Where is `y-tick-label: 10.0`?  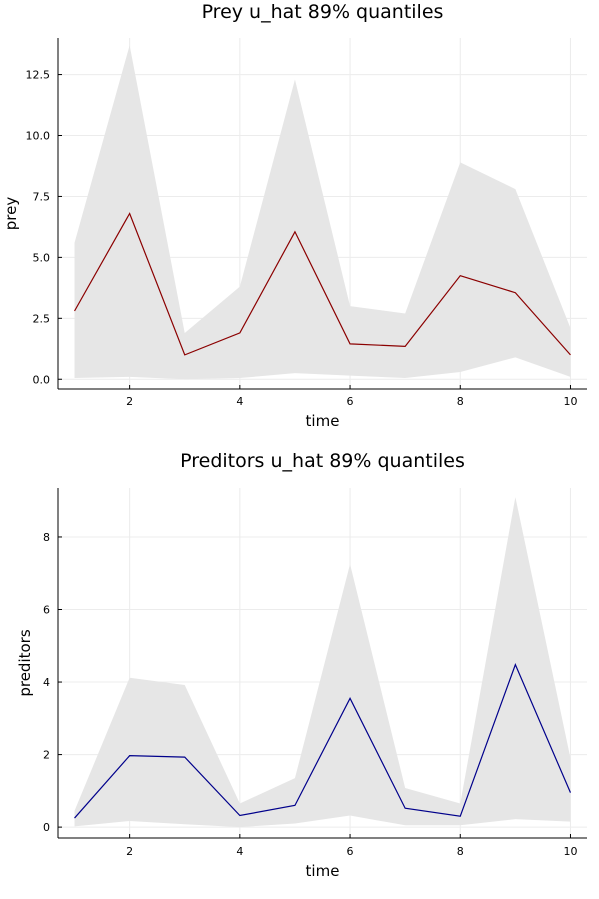
y-tick-label: 10.0 is located at coordinates (38, 136).